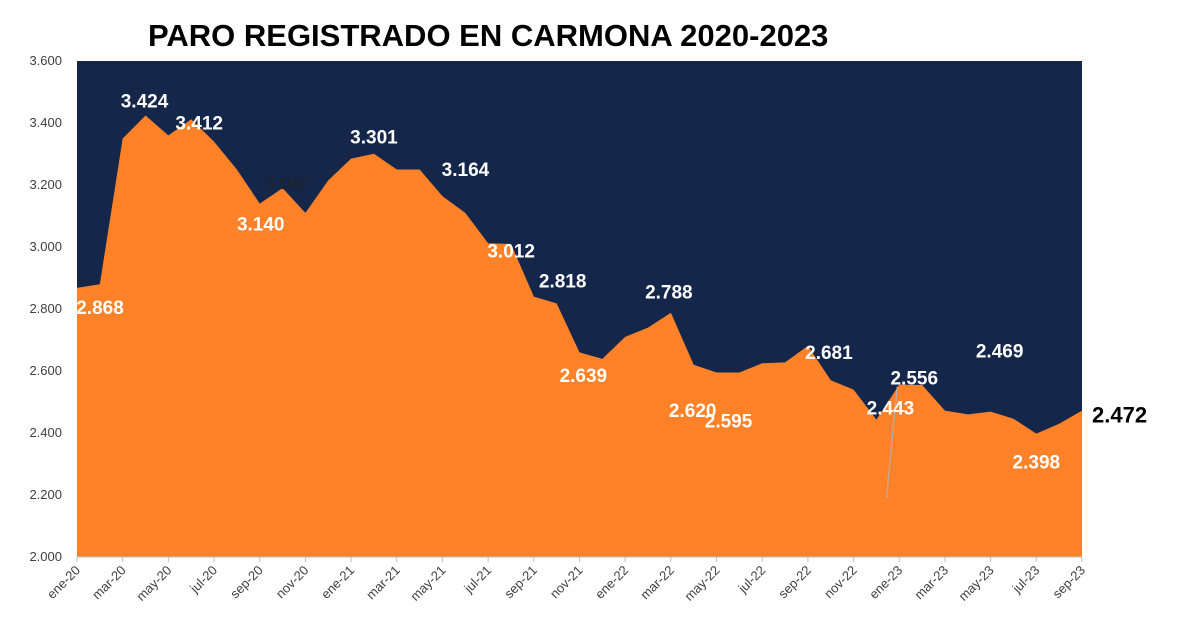 The height and width of the screenshot is (629, 1184). Describe the element at coordinates (669, 293) in the screenshot. I see `data-label-mar-22: 2.788` at that location.